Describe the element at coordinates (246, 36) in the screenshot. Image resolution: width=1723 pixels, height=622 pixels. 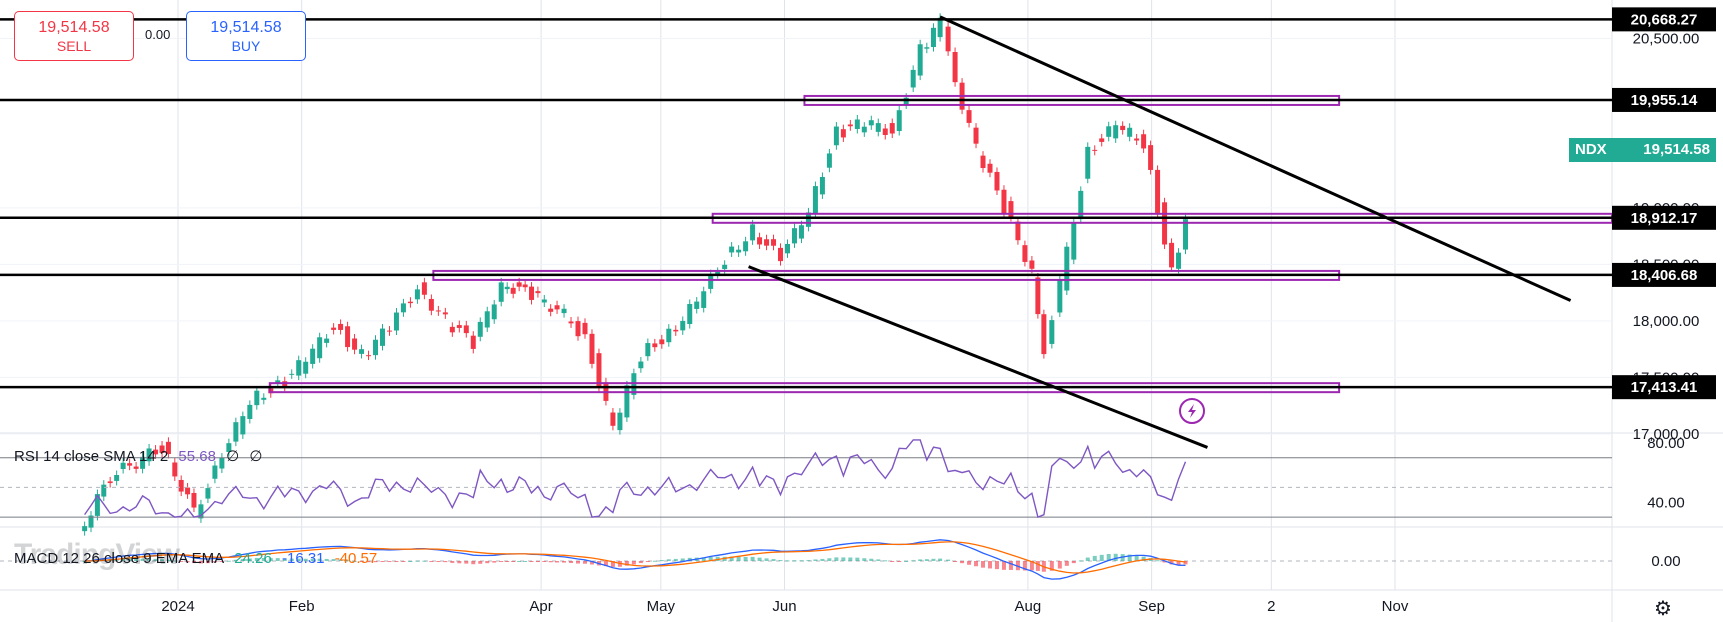
I see `buy-button: 19,514.58 BUY` at that location.